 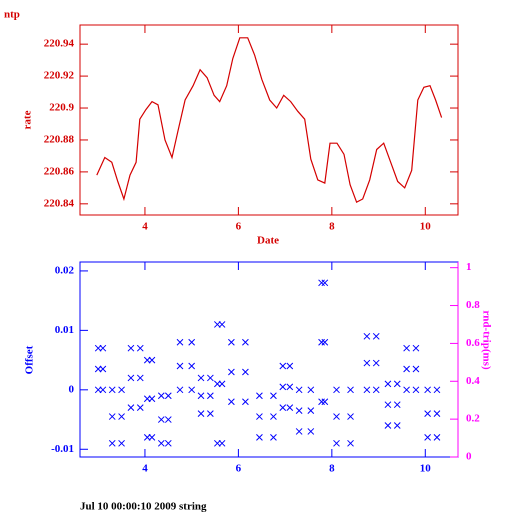 I want to click on y-tick-label: -0.01, so click(x=62, y=449).